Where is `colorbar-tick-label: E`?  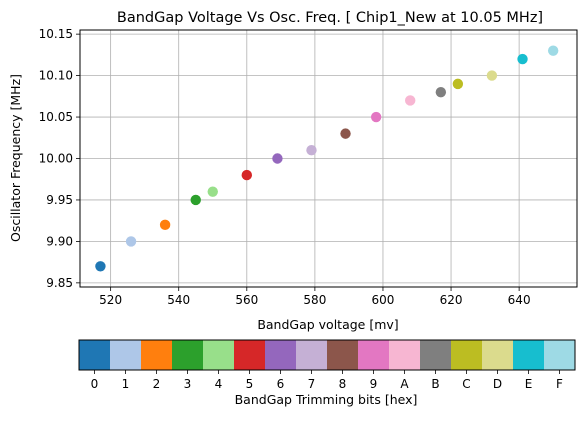 colorbar-tick-label: E is located at coordinates (529, 384).